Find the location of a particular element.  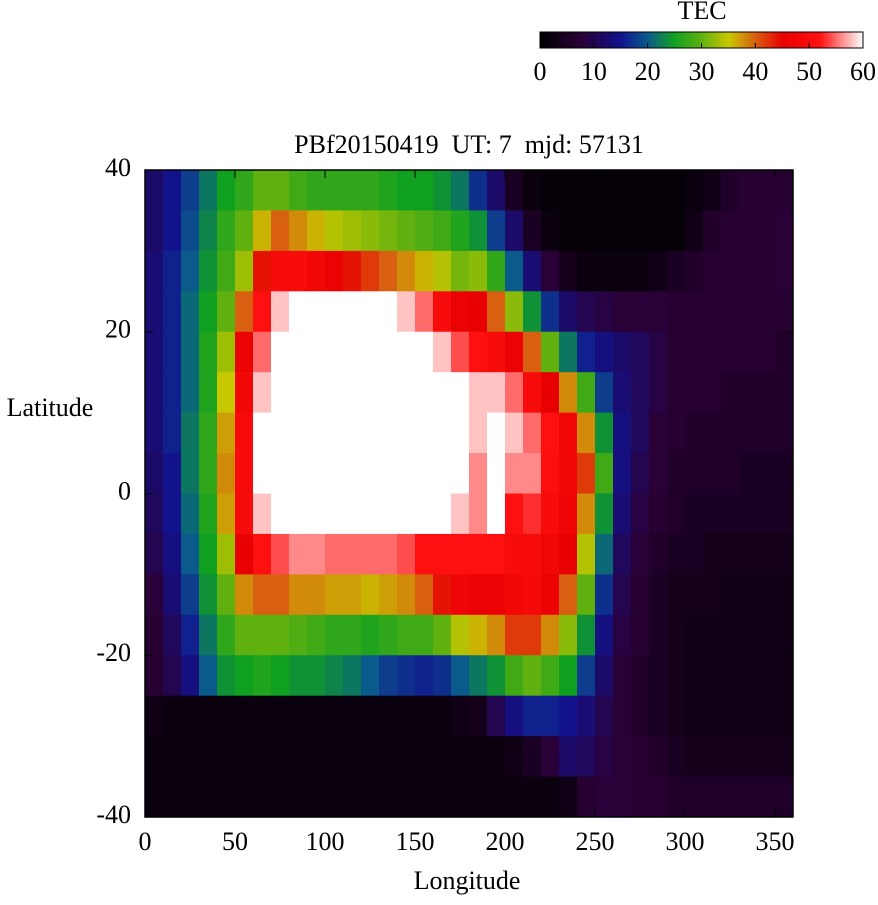

x-tick-label: 350 is located at coordinates (775, 841).